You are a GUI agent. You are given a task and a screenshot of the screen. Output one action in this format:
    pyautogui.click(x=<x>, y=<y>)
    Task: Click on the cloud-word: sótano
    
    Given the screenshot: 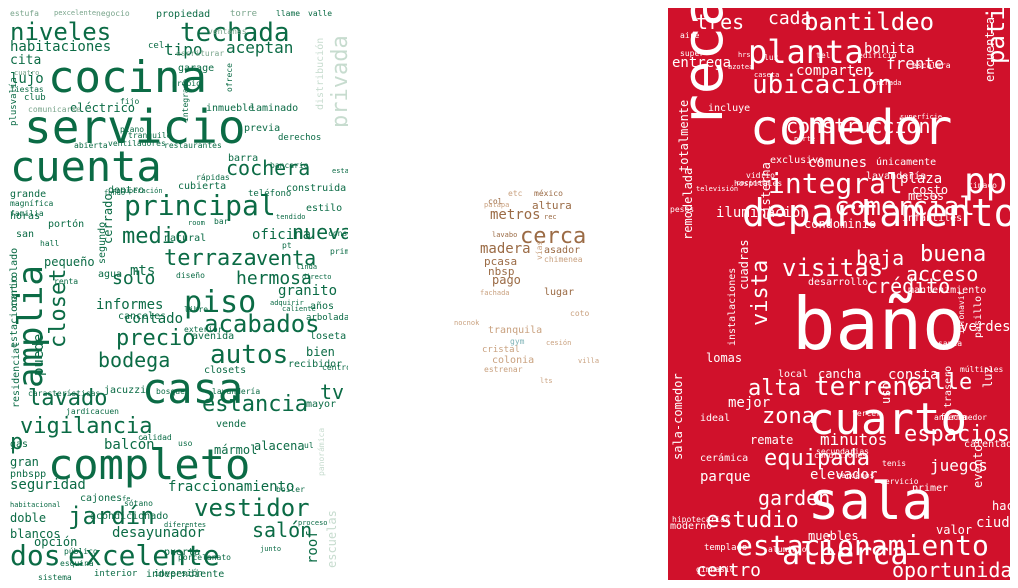 What is the action you would take?
    pyautogui.click(x=138, y=503)
    